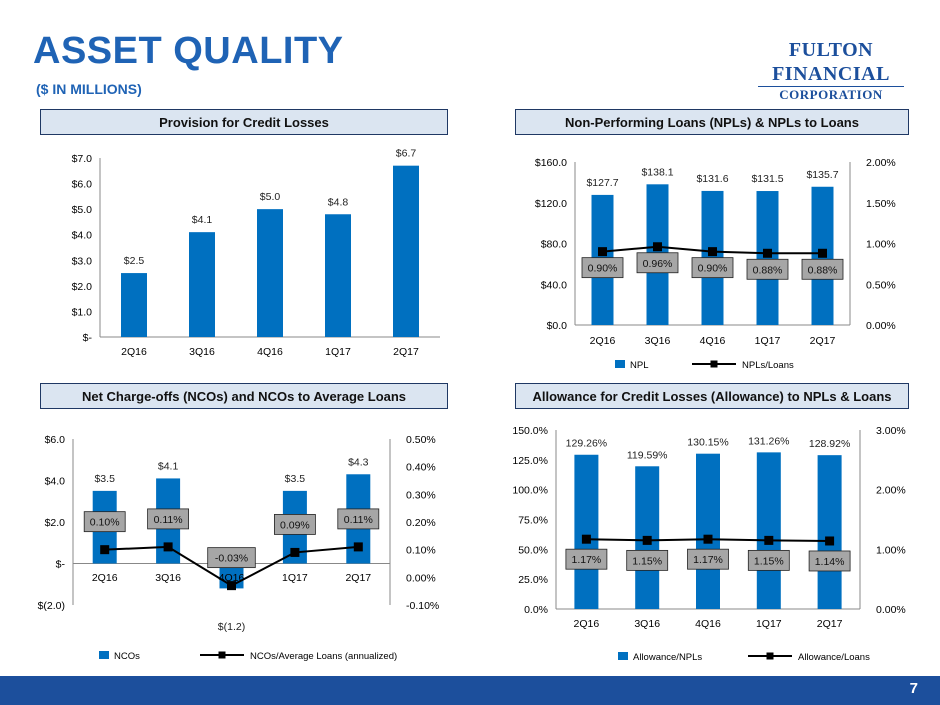 The height and width of the screenshot is (705, 940). Describe the element at coordinates (188, 51) in the screenshot. I see `page-title: ASSET QUALITY` at that location.